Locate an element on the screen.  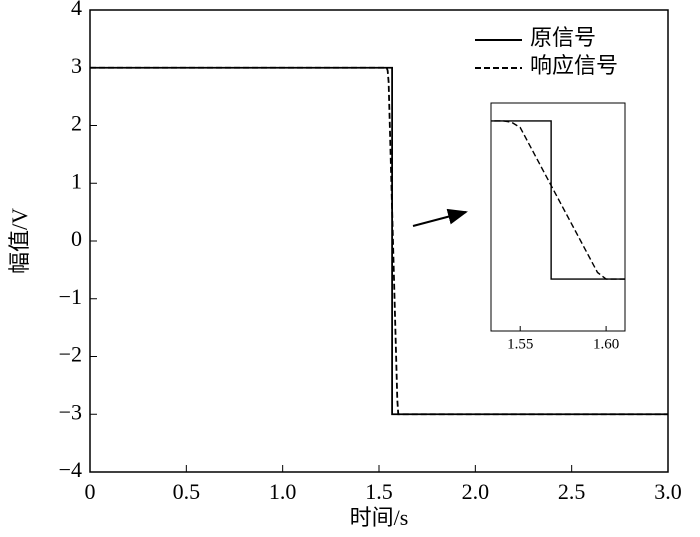
y-tick-label: −1 is located at coordinates (70, 296).